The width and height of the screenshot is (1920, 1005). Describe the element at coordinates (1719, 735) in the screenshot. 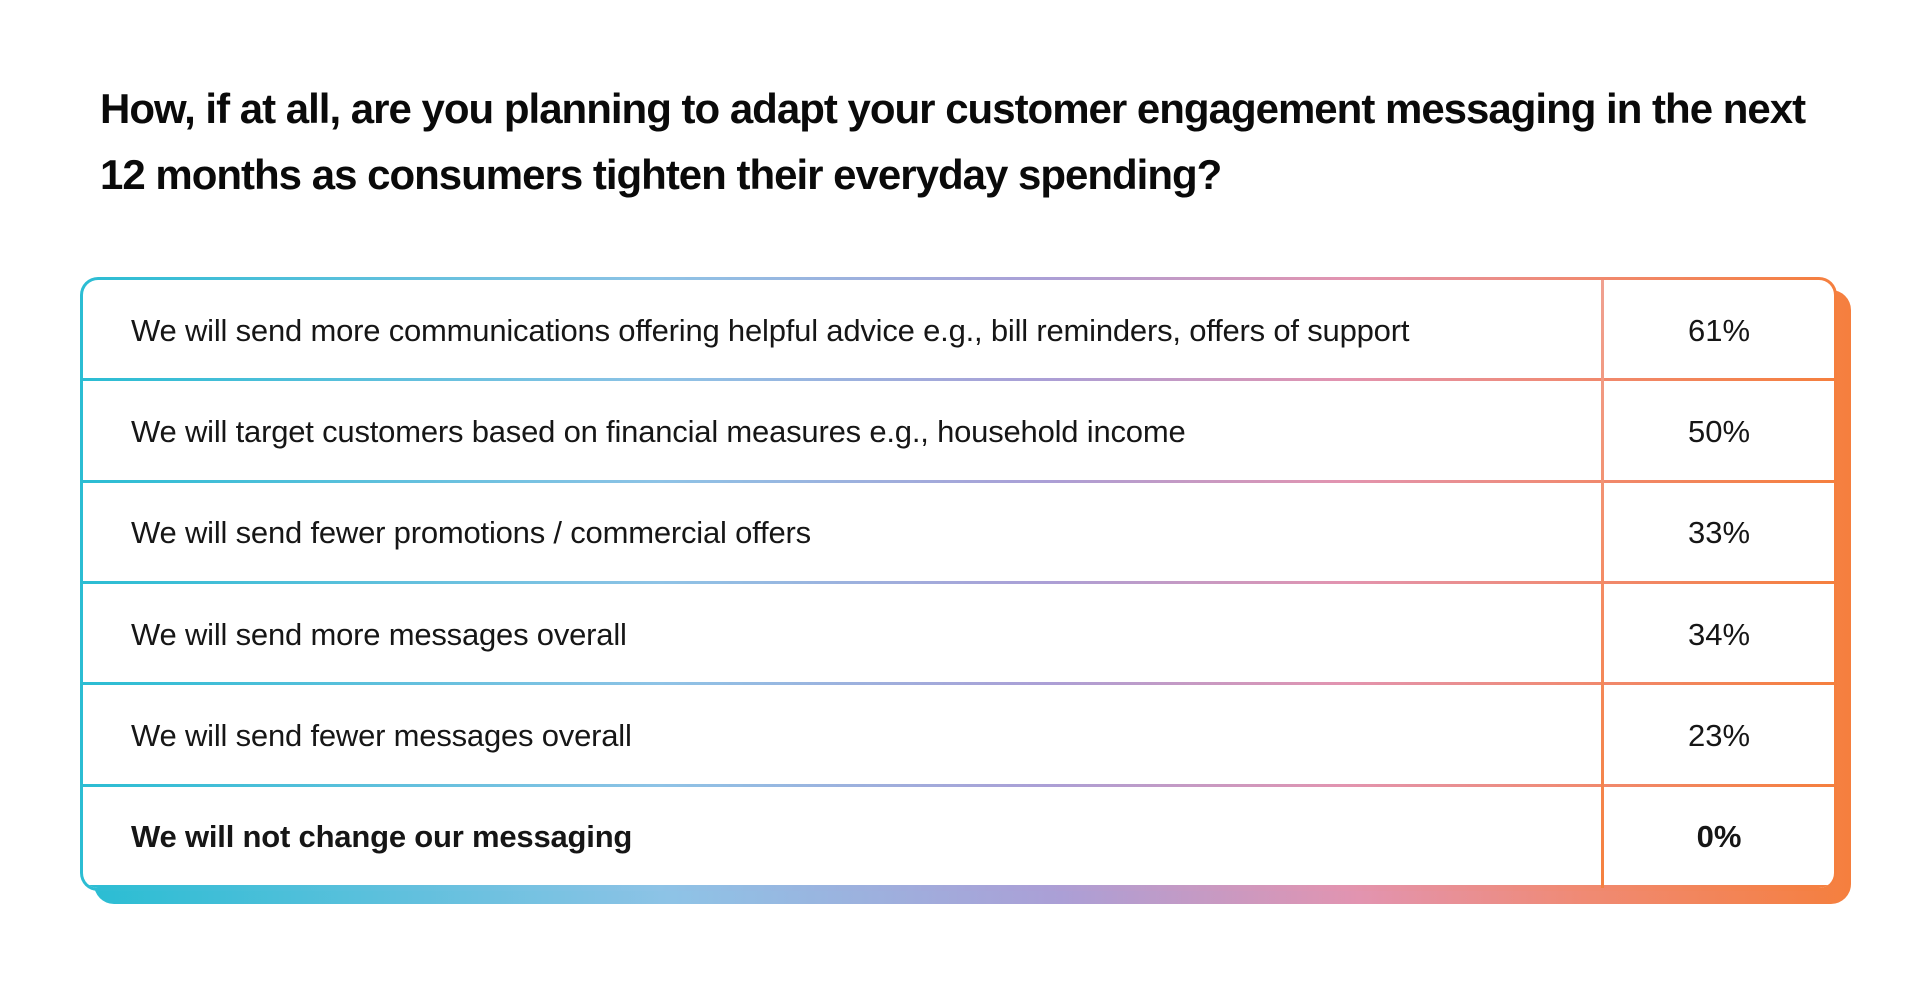

I see `row-value: 23%` at that location.